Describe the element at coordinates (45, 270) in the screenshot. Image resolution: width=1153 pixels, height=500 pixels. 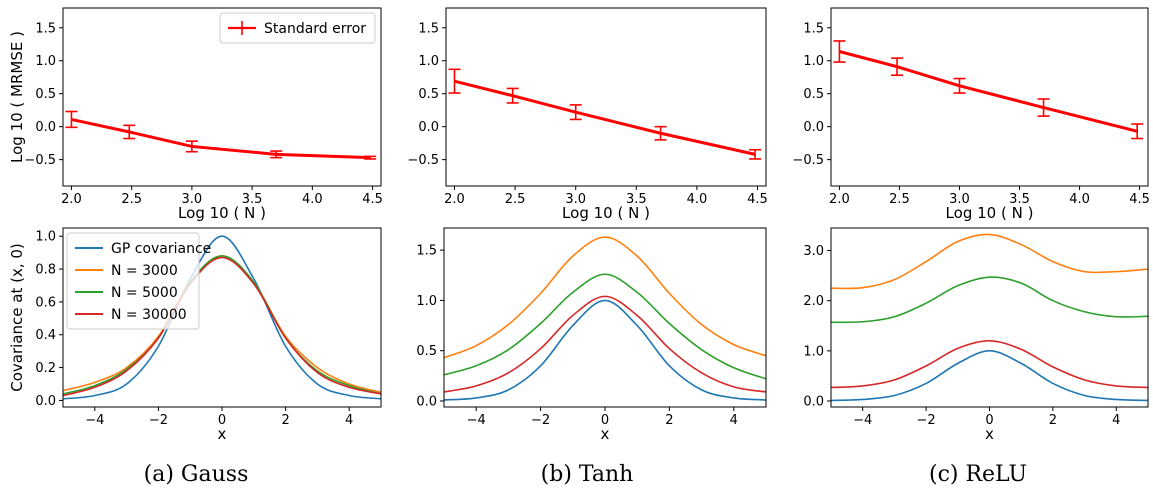
I see `y-tick-label: 0.8` at that location.